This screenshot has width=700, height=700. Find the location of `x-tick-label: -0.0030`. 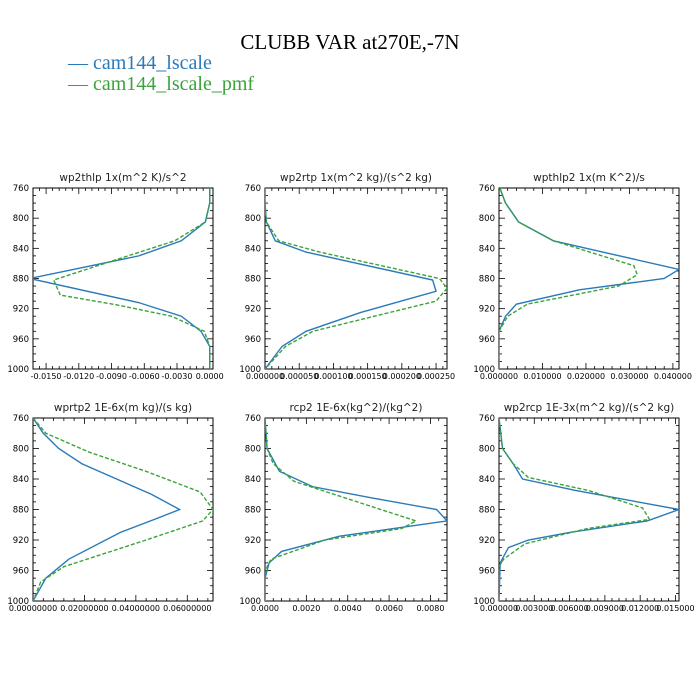

x-tick-label: -0.0030 is located at coordinates (177, 376).